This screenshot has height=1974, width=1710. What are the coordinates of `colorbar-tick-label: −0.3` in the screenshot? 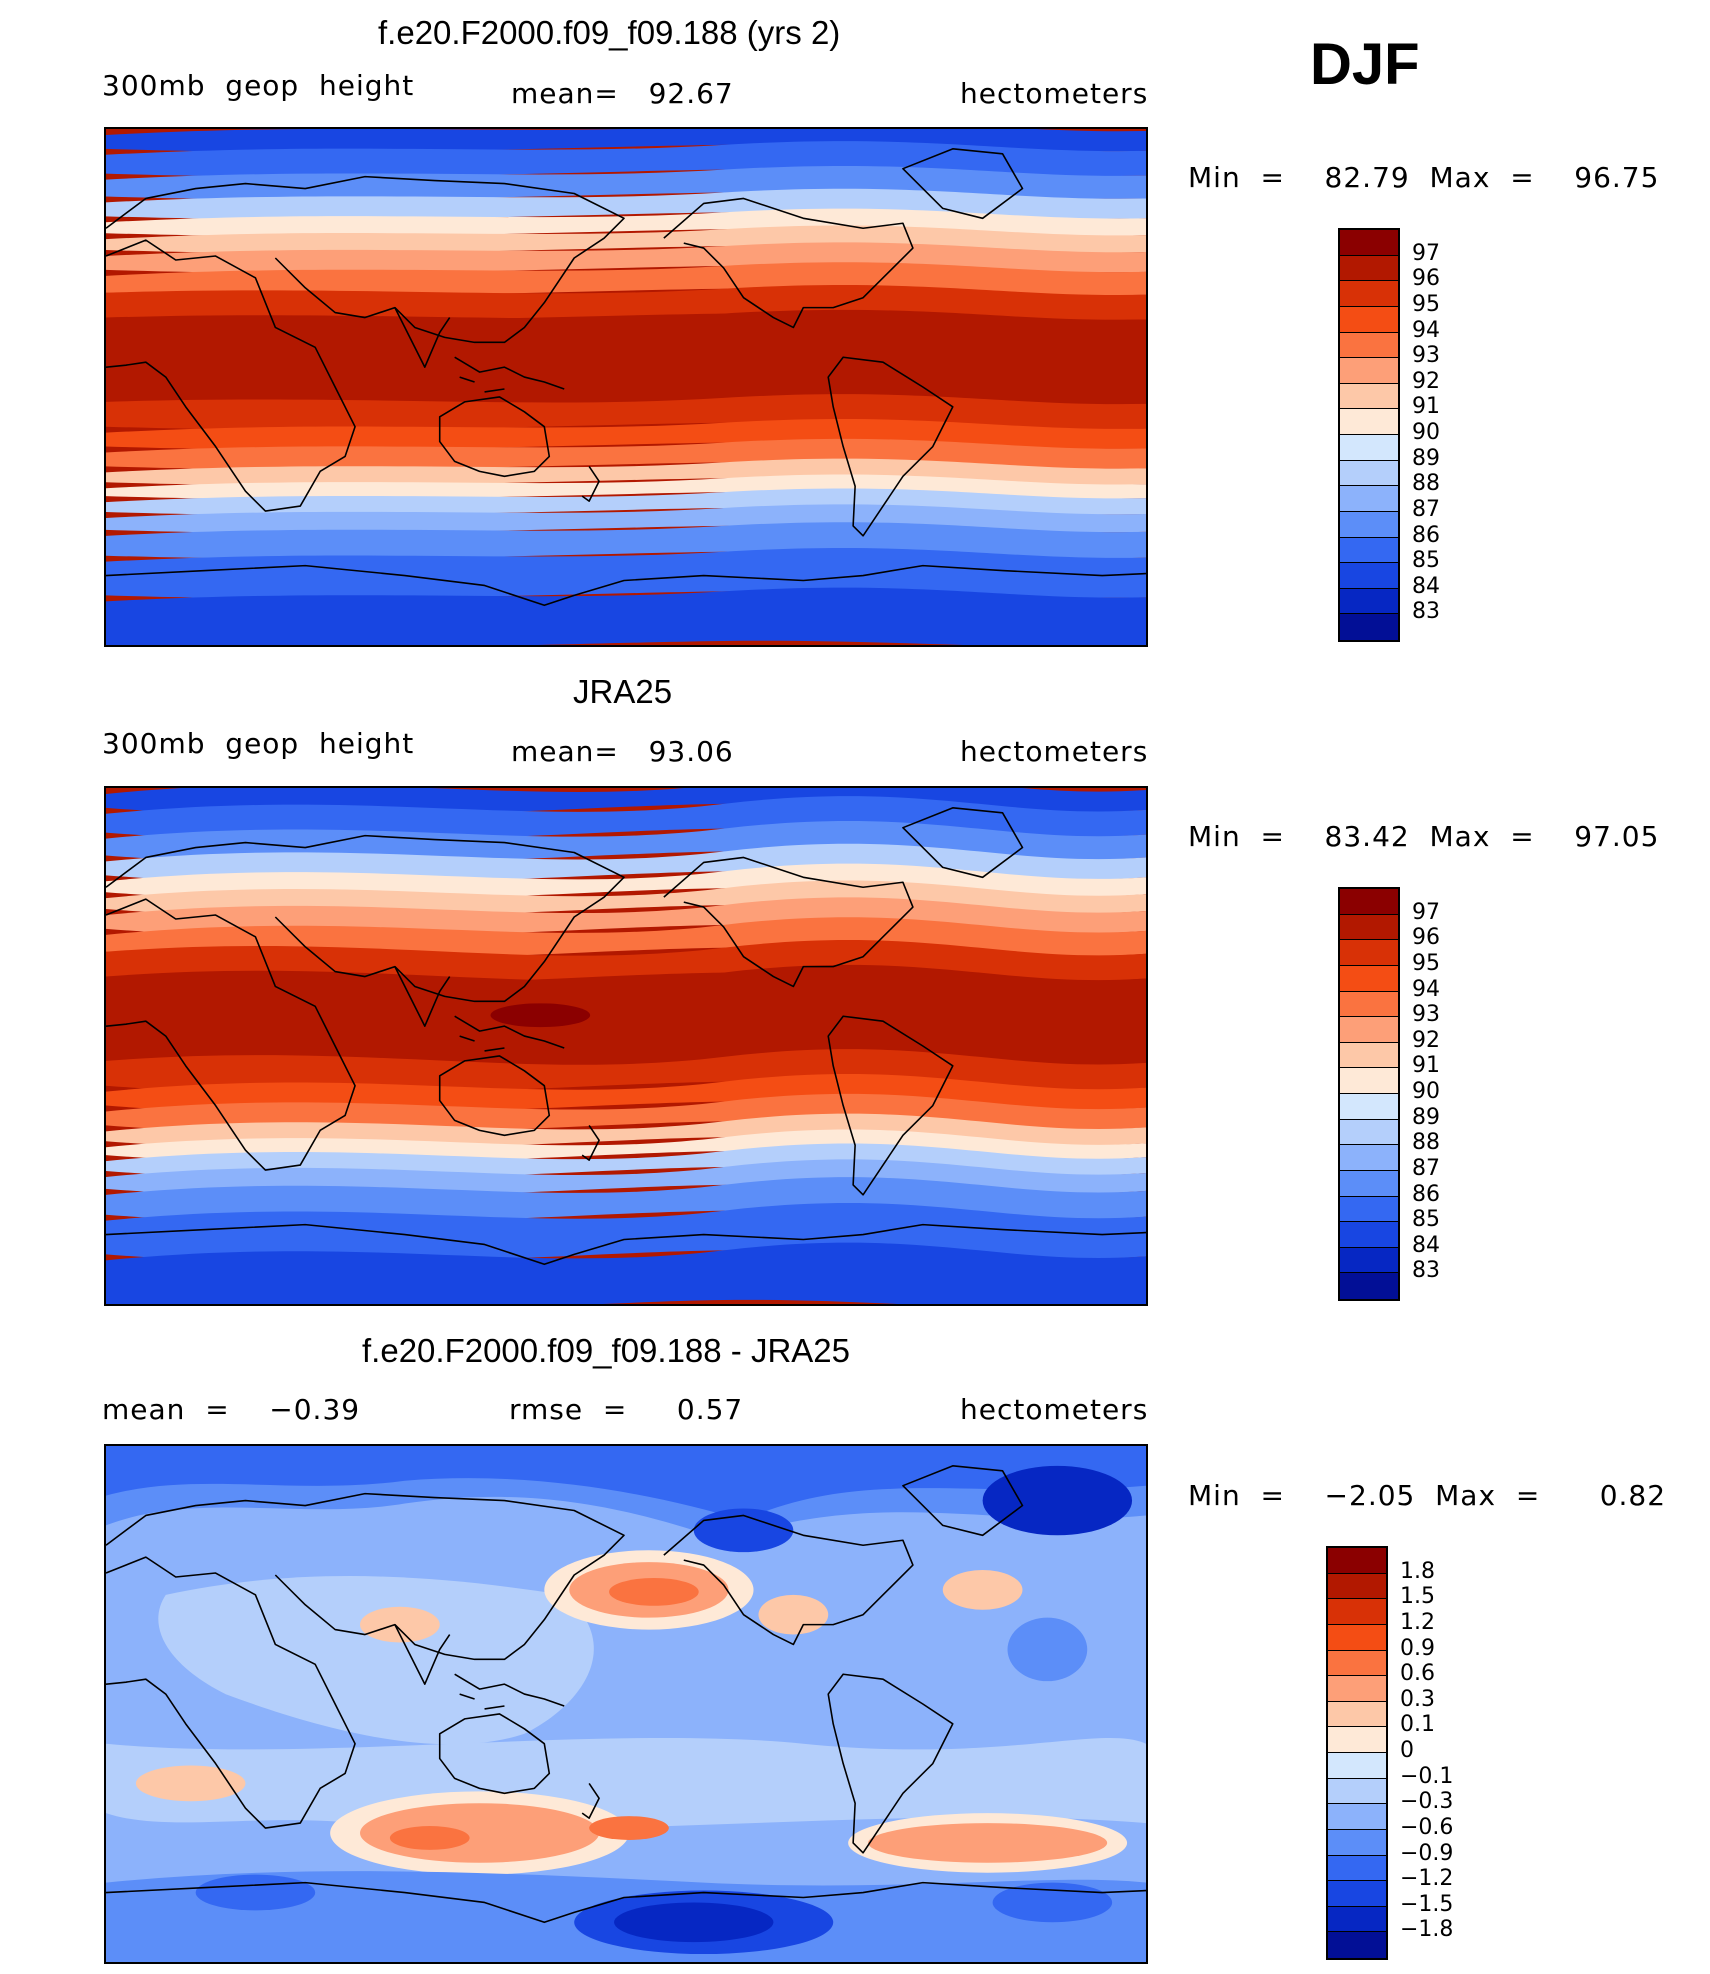 It's located at (1427, 1802).